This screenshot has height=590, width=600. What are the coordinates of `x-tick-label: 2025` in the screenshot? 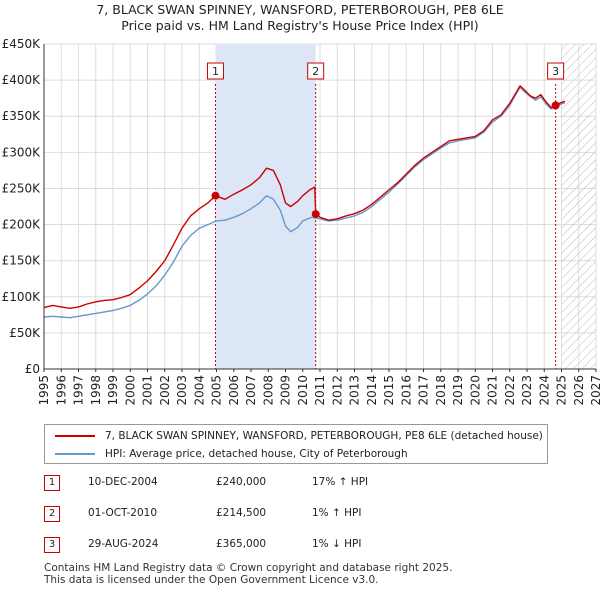 It's located at (562, 390).